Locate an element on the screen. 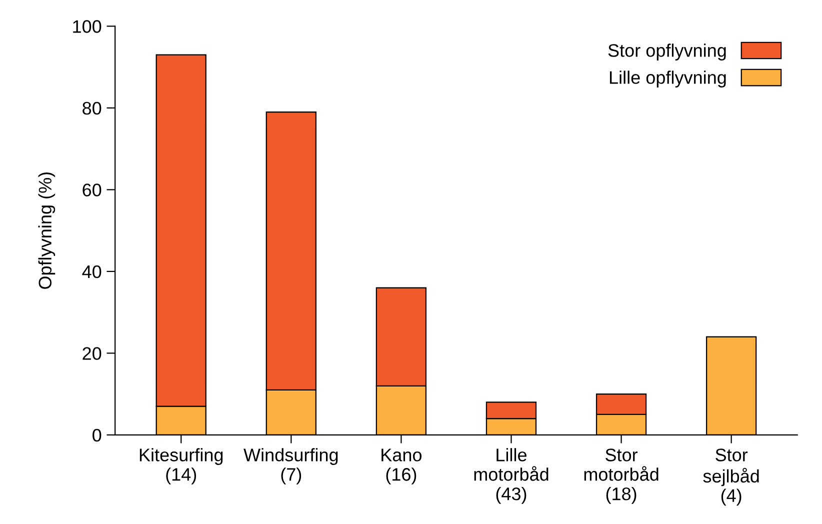  x-tick-label: Stor motorbåd (18) is located at coordinates (621, 476).